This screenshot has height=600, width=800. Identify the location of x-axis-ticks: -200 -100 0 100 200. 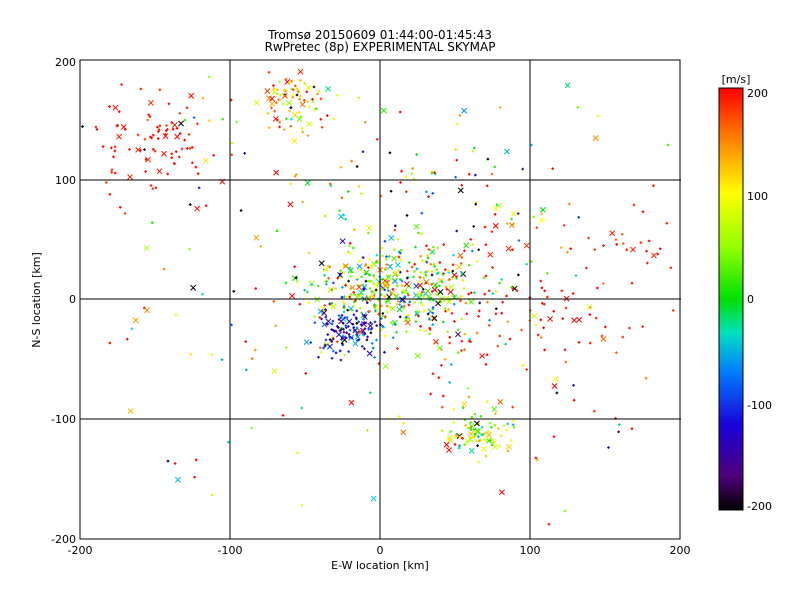
(379, 550).